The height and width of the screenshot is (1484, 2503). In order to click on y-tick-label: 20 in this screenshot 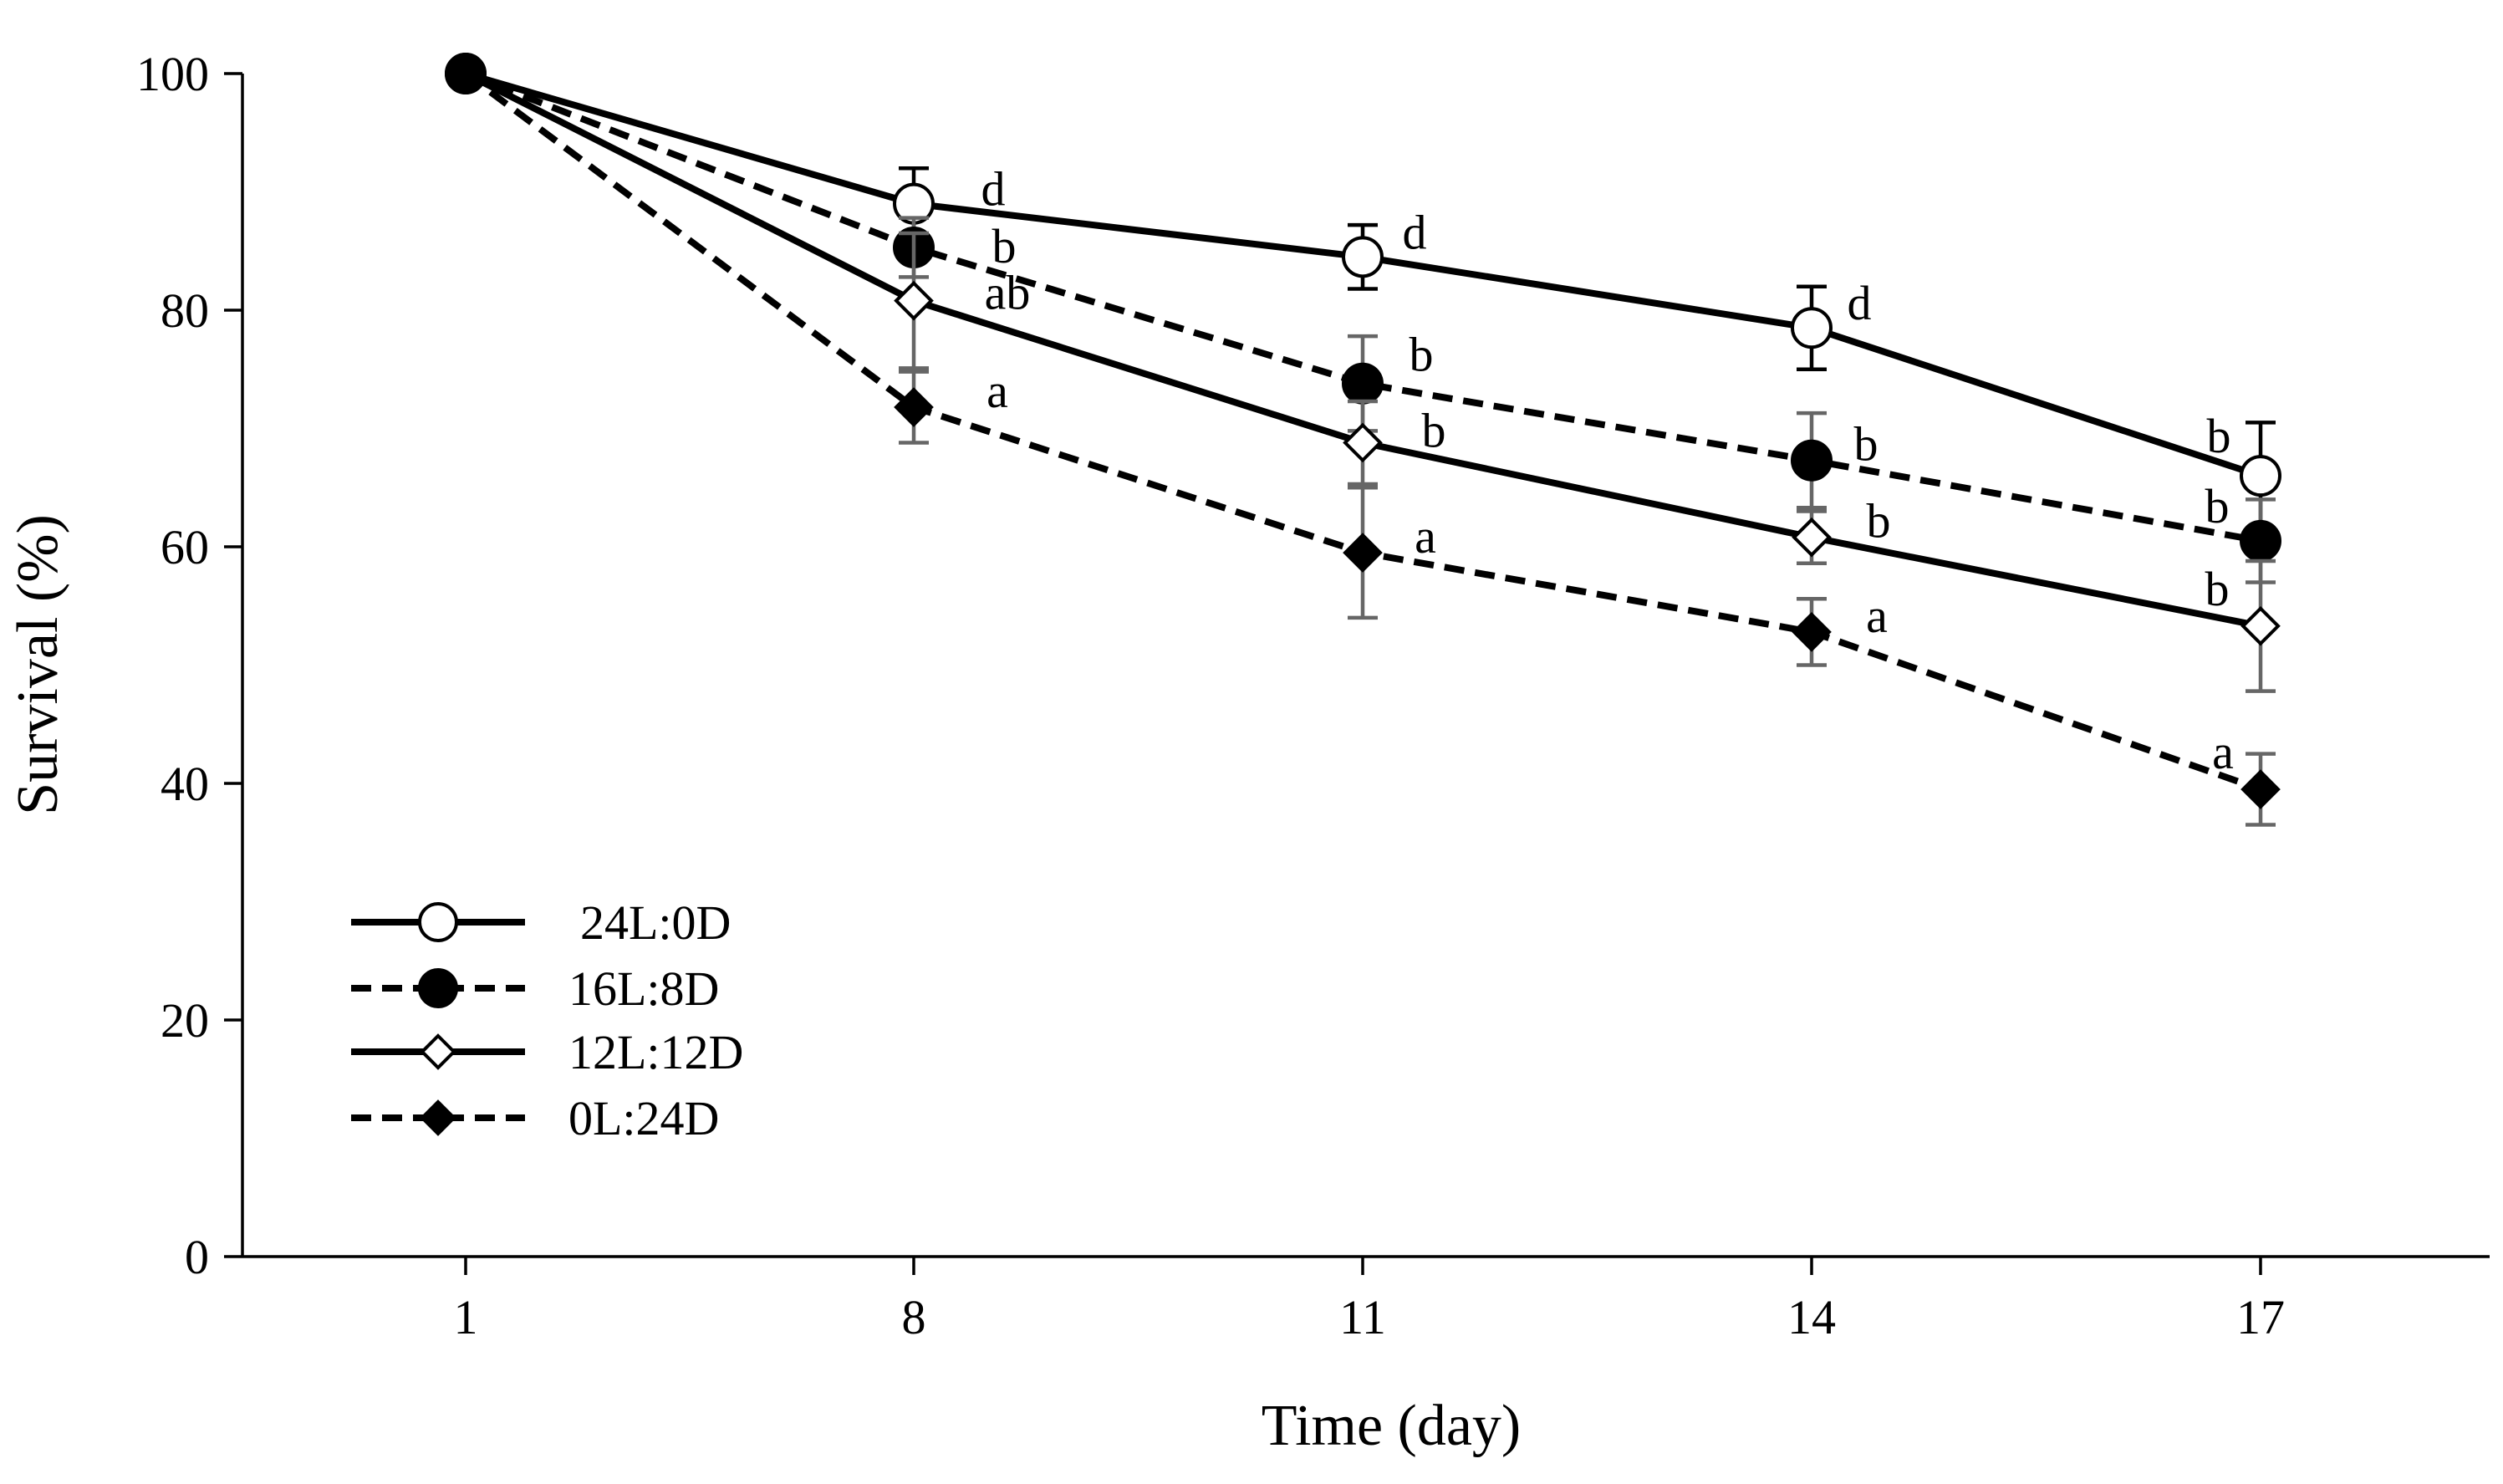, I will do `click(185, 1020)`.